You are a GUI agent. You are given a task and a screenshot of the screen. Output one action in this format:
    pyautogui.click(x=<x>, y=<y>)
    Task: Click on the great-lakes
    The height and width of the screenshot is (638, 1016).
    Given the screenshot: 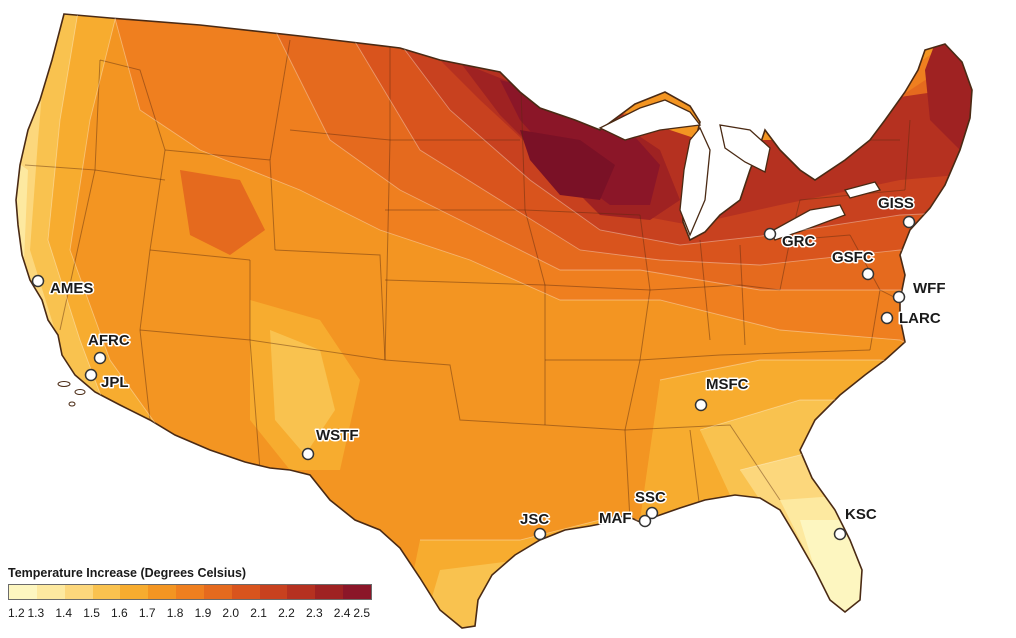 What is the action you would take?
    pyautogui.click(x=740, y=170)
    